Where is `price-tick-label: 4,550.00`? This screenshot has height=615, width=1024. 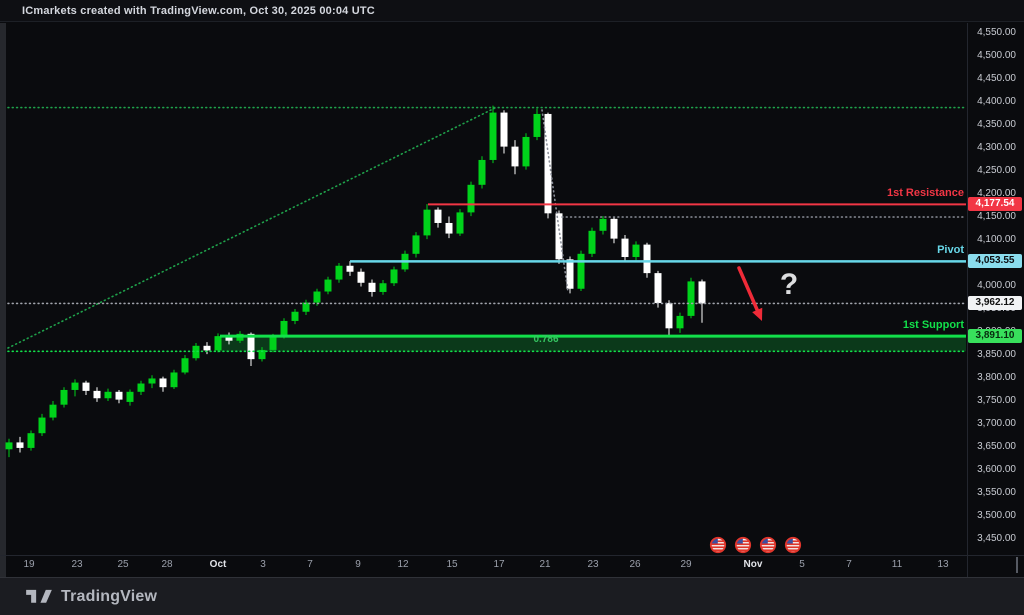 price-tick-label: 4,550.00 is located at coordinates (996, 32).